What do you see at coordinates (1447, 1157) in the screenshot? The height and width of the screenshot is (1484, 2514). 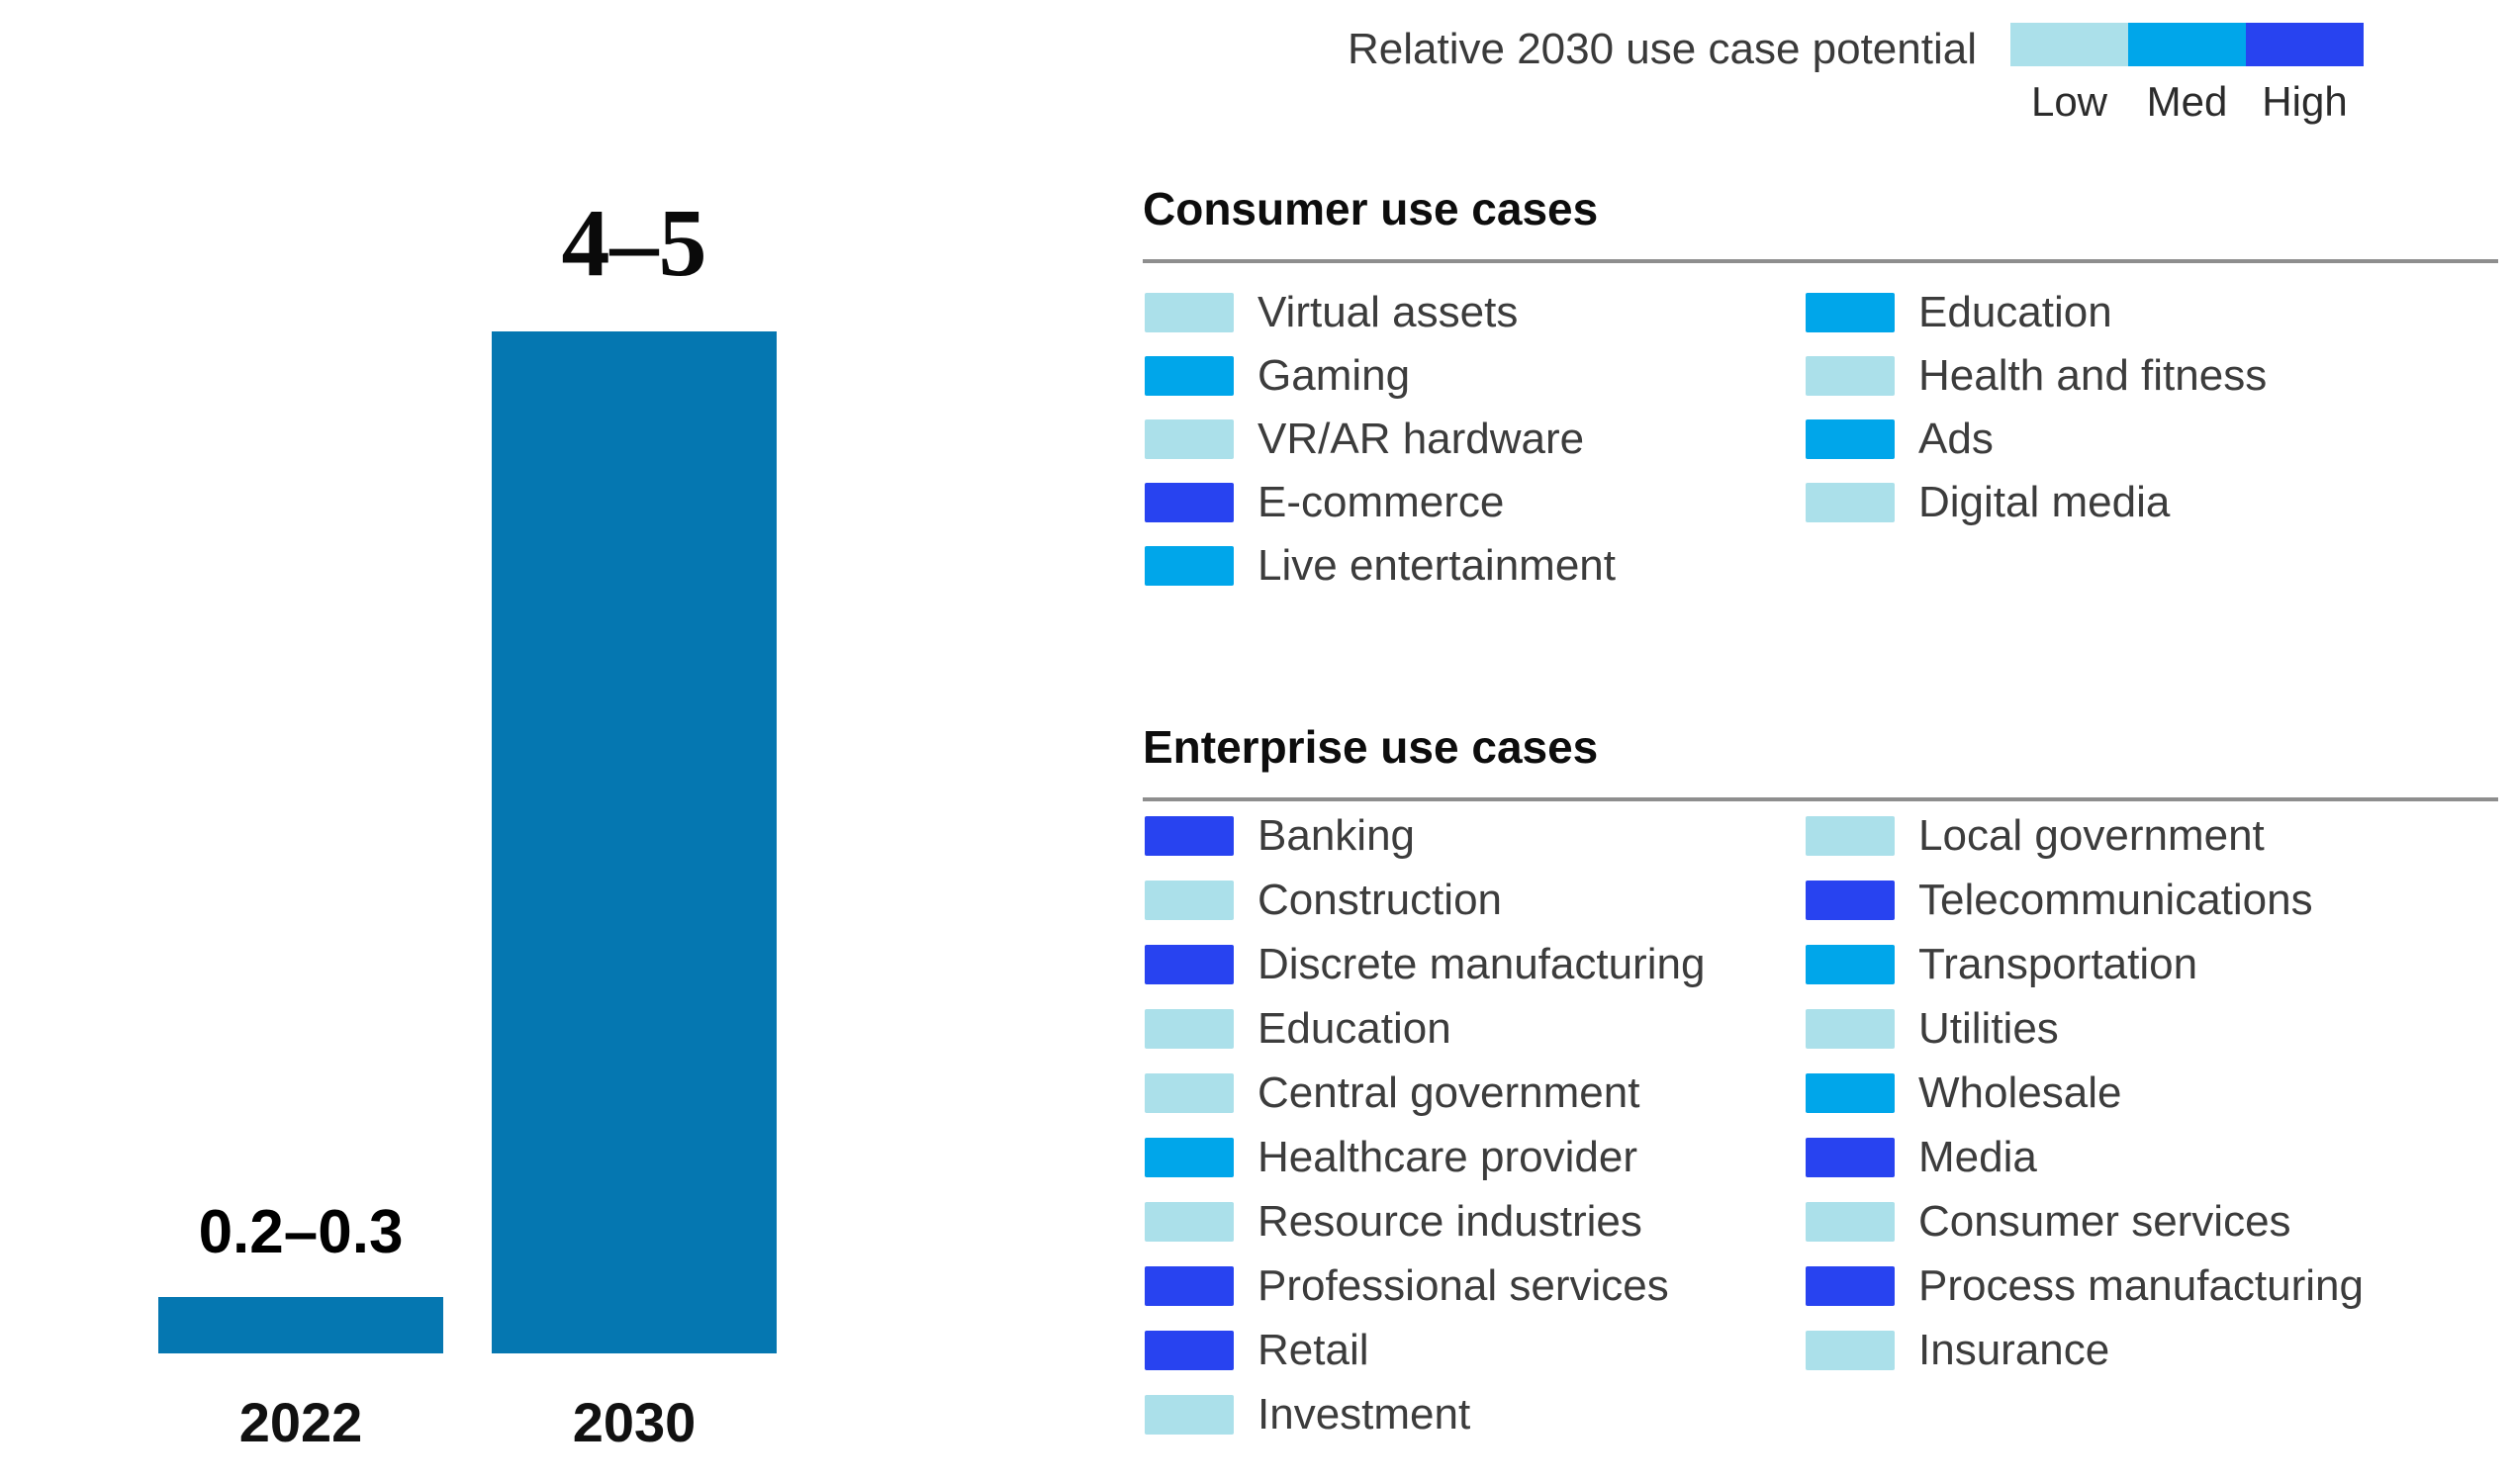 I see `legend-item-label: Healthcare provider` at bounding box center [1447, 1157].